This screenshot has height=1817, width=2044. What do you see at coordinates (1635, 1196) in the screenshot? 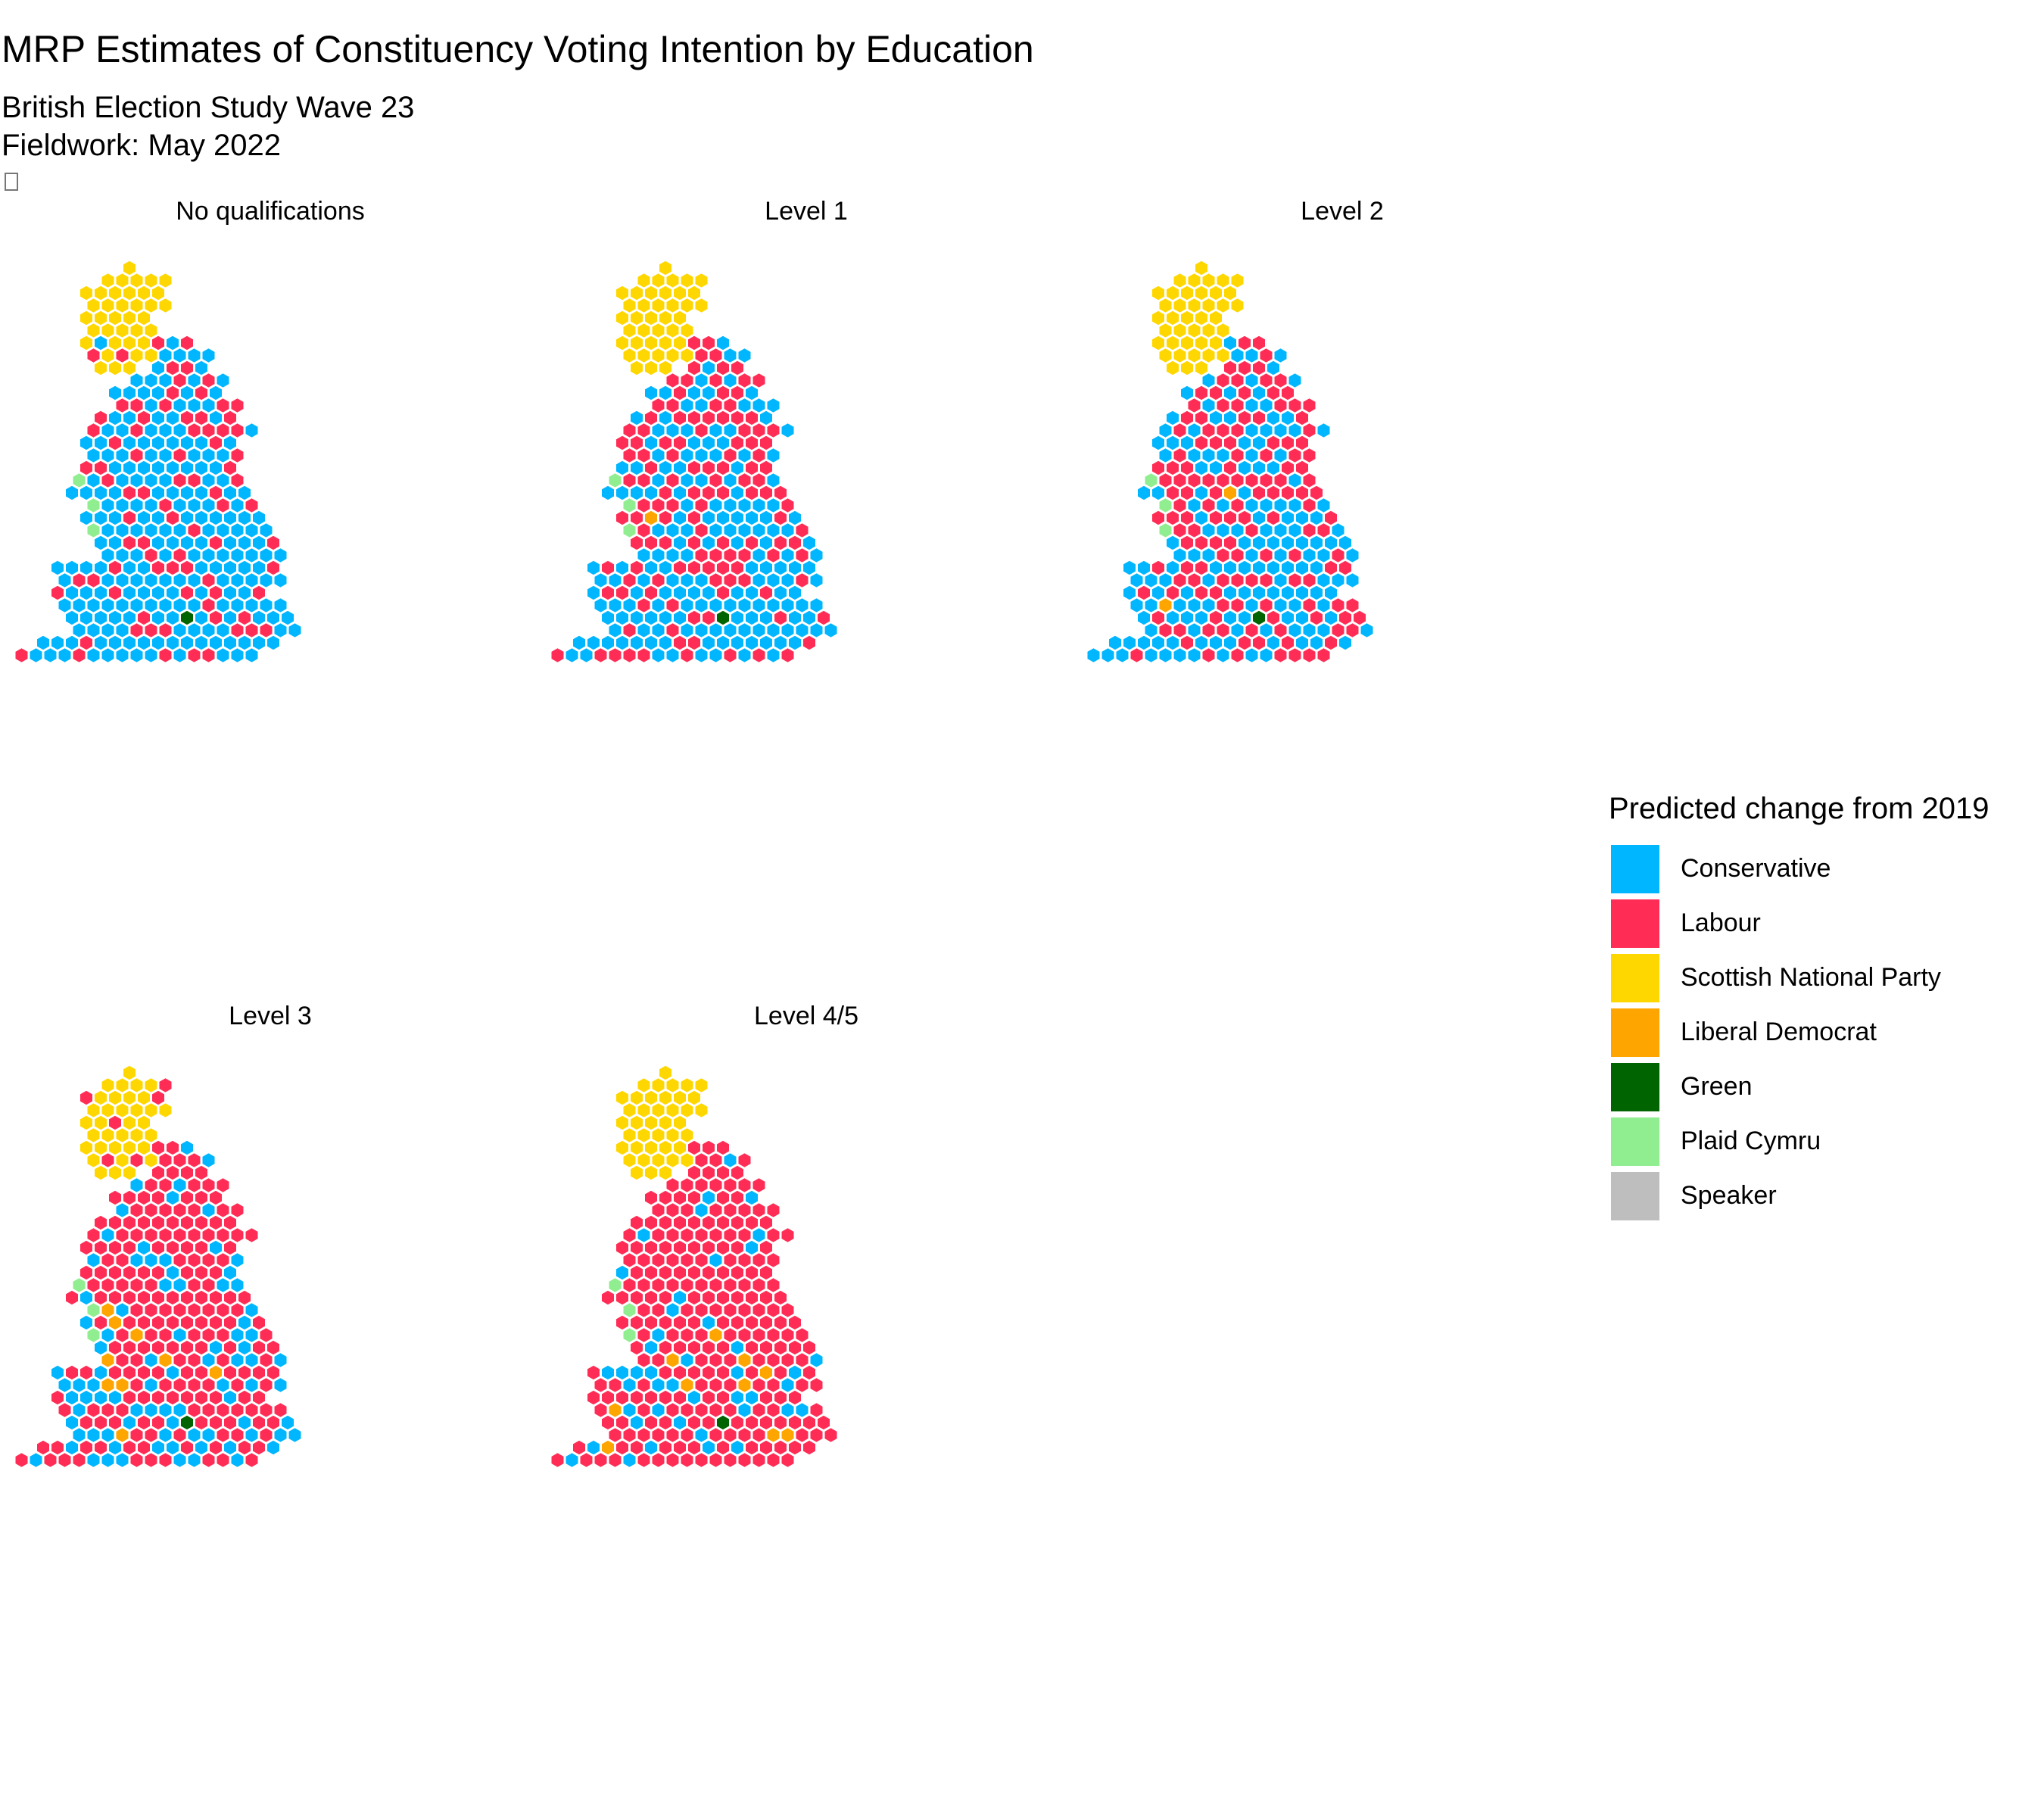
I see `legend-key-speaker` at bounding box center [1635, 1196].